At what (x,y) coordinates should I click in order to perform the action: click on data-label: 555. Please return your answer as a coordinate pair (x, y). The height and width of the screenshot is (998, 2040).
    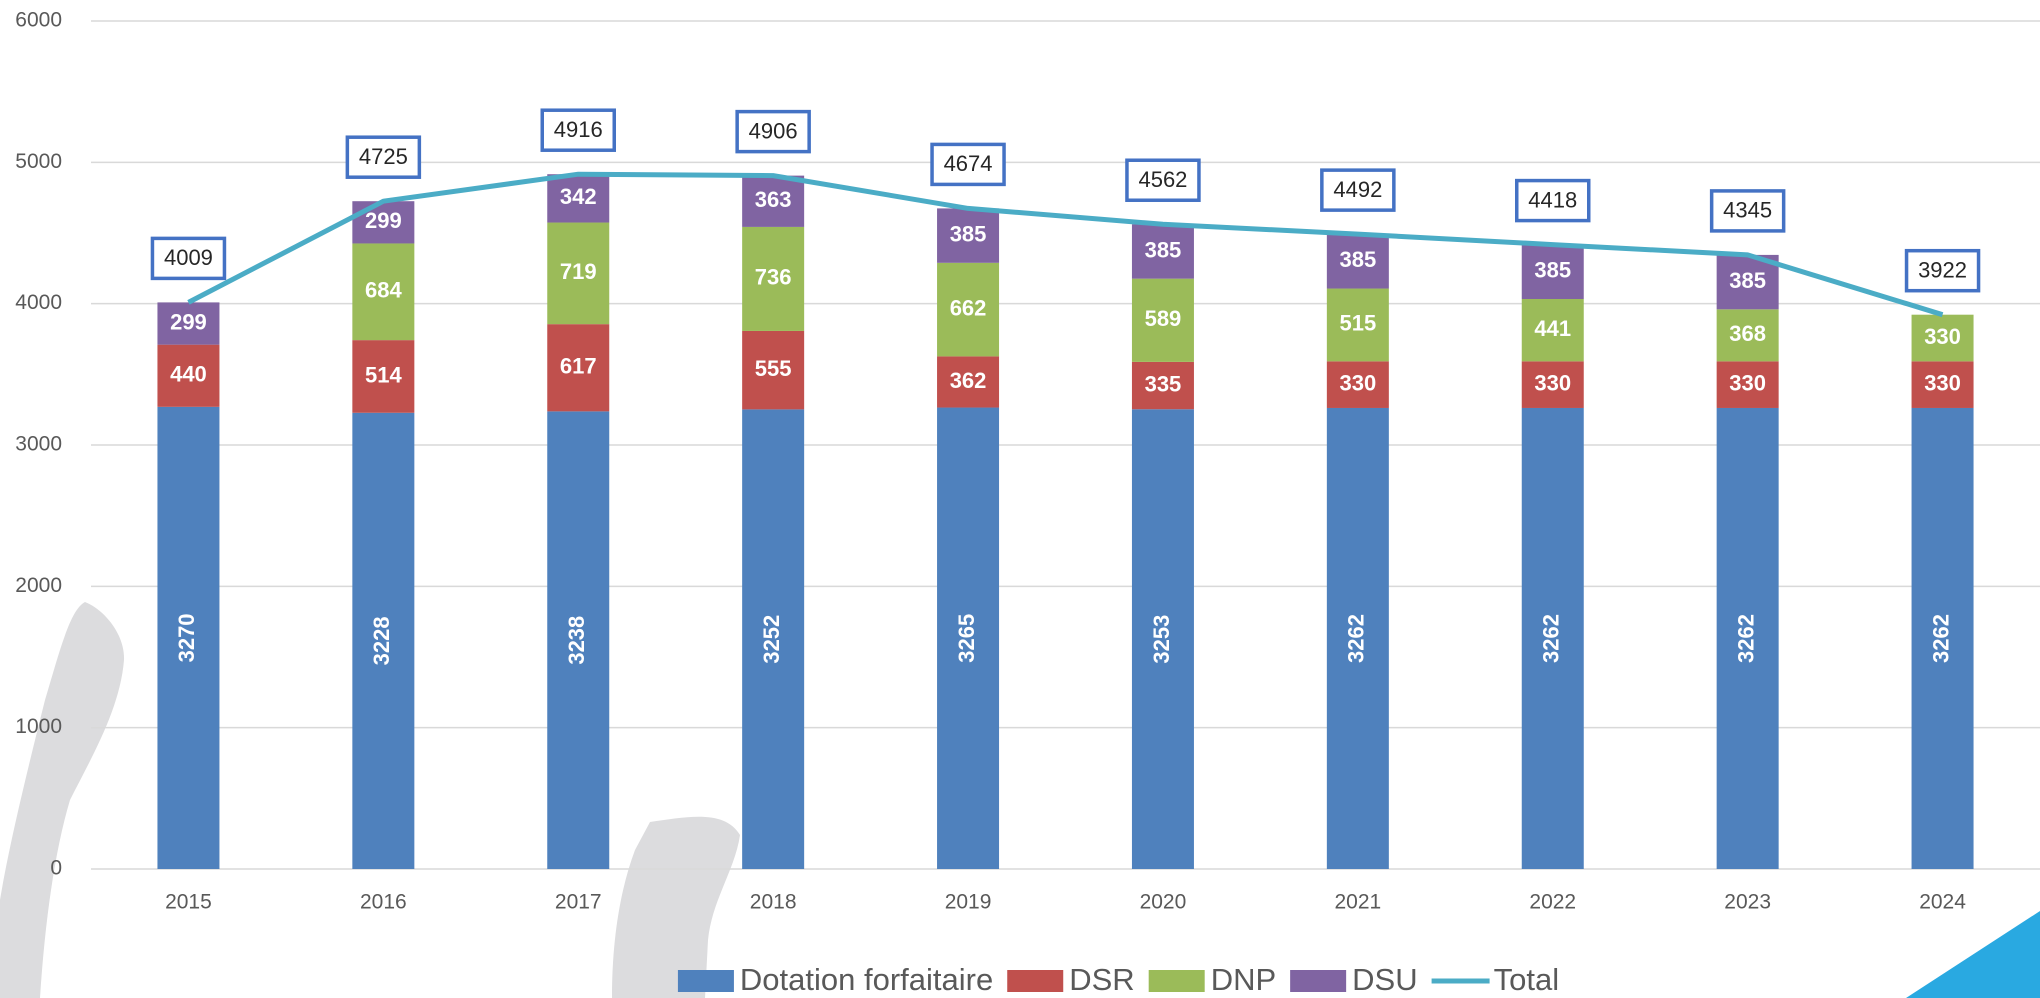
    Looking at the image, I should click on (773, 368).